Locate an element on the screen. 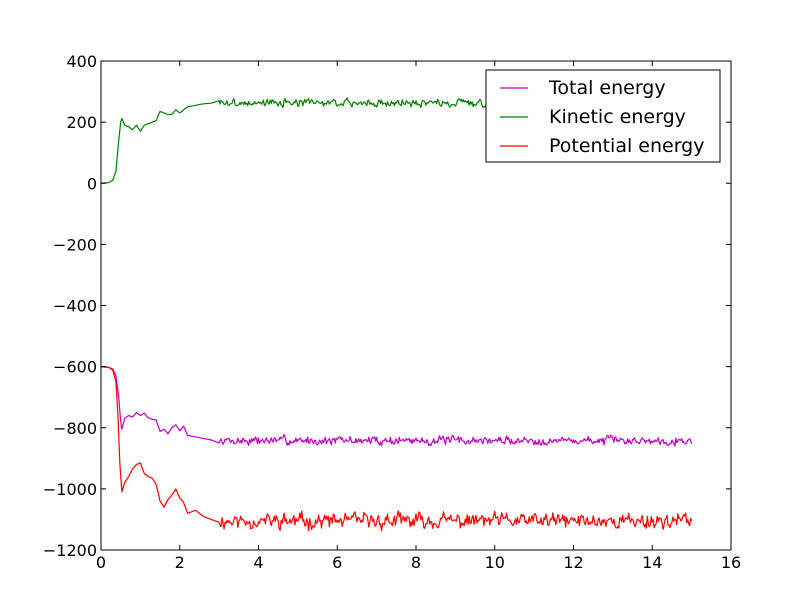 Image resolution: width=812 pixels, height=612 pixels. y-tick-label: −1200 is located at coordinates (70, 550).